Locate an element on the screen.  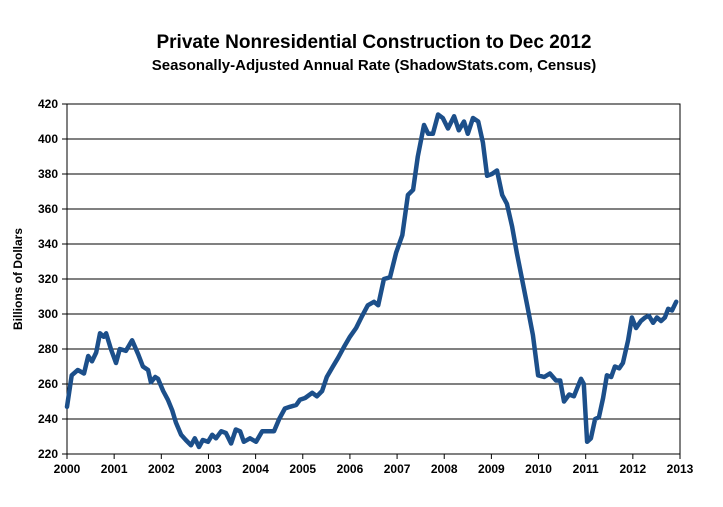
x-tick-label: 2000 is located at coordinates (67, 469).